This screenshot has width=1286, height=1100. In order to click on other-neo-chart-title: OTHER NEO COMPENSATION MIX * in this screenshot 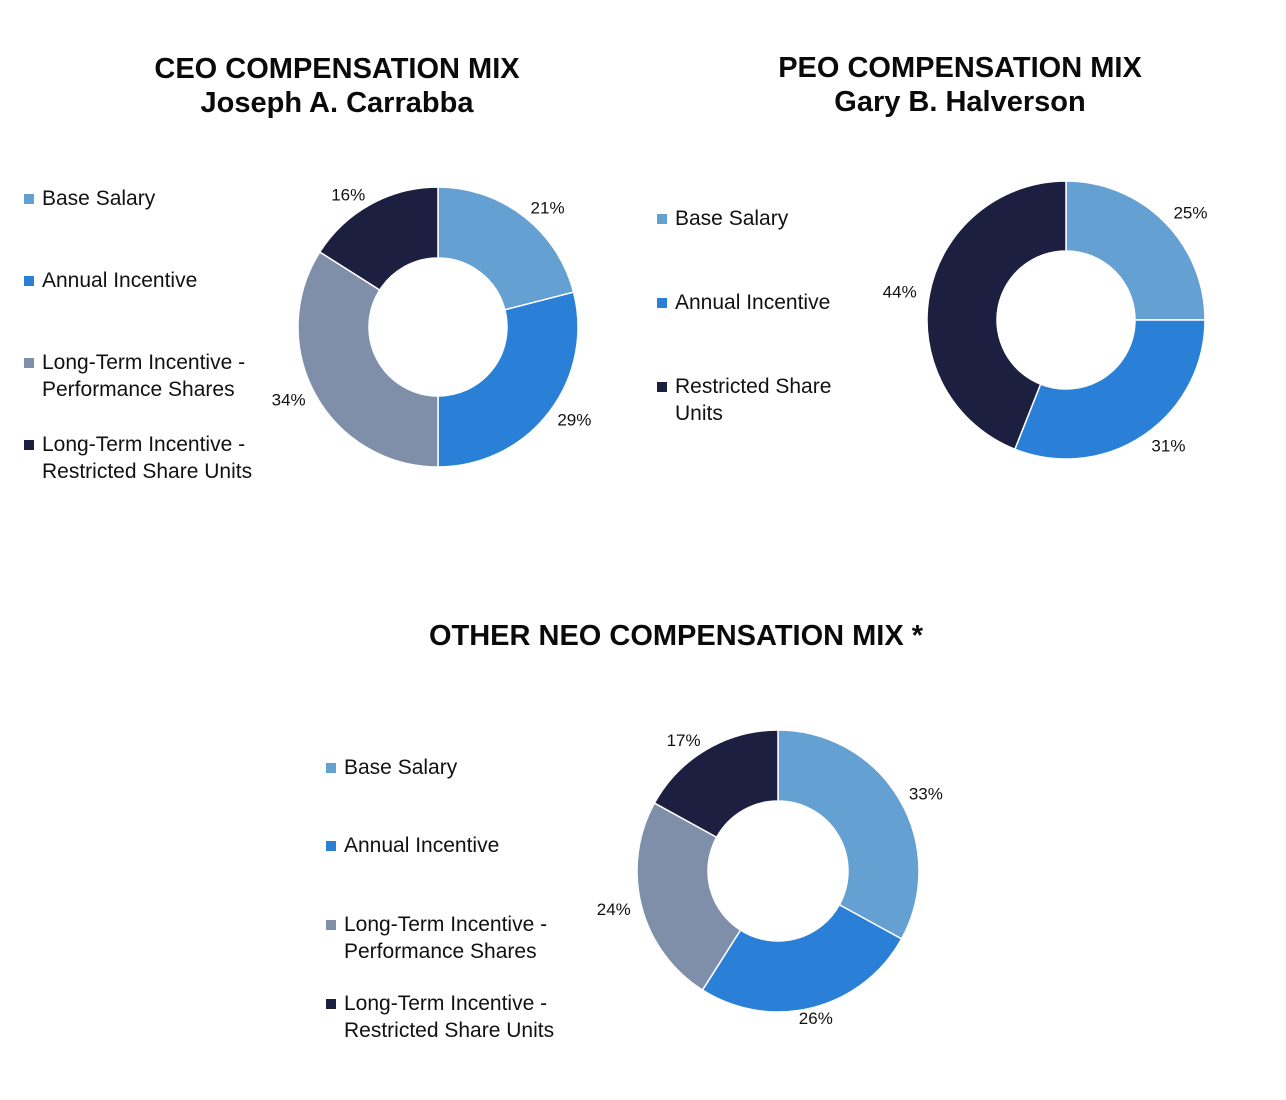, I will do `click(676, 636)`.